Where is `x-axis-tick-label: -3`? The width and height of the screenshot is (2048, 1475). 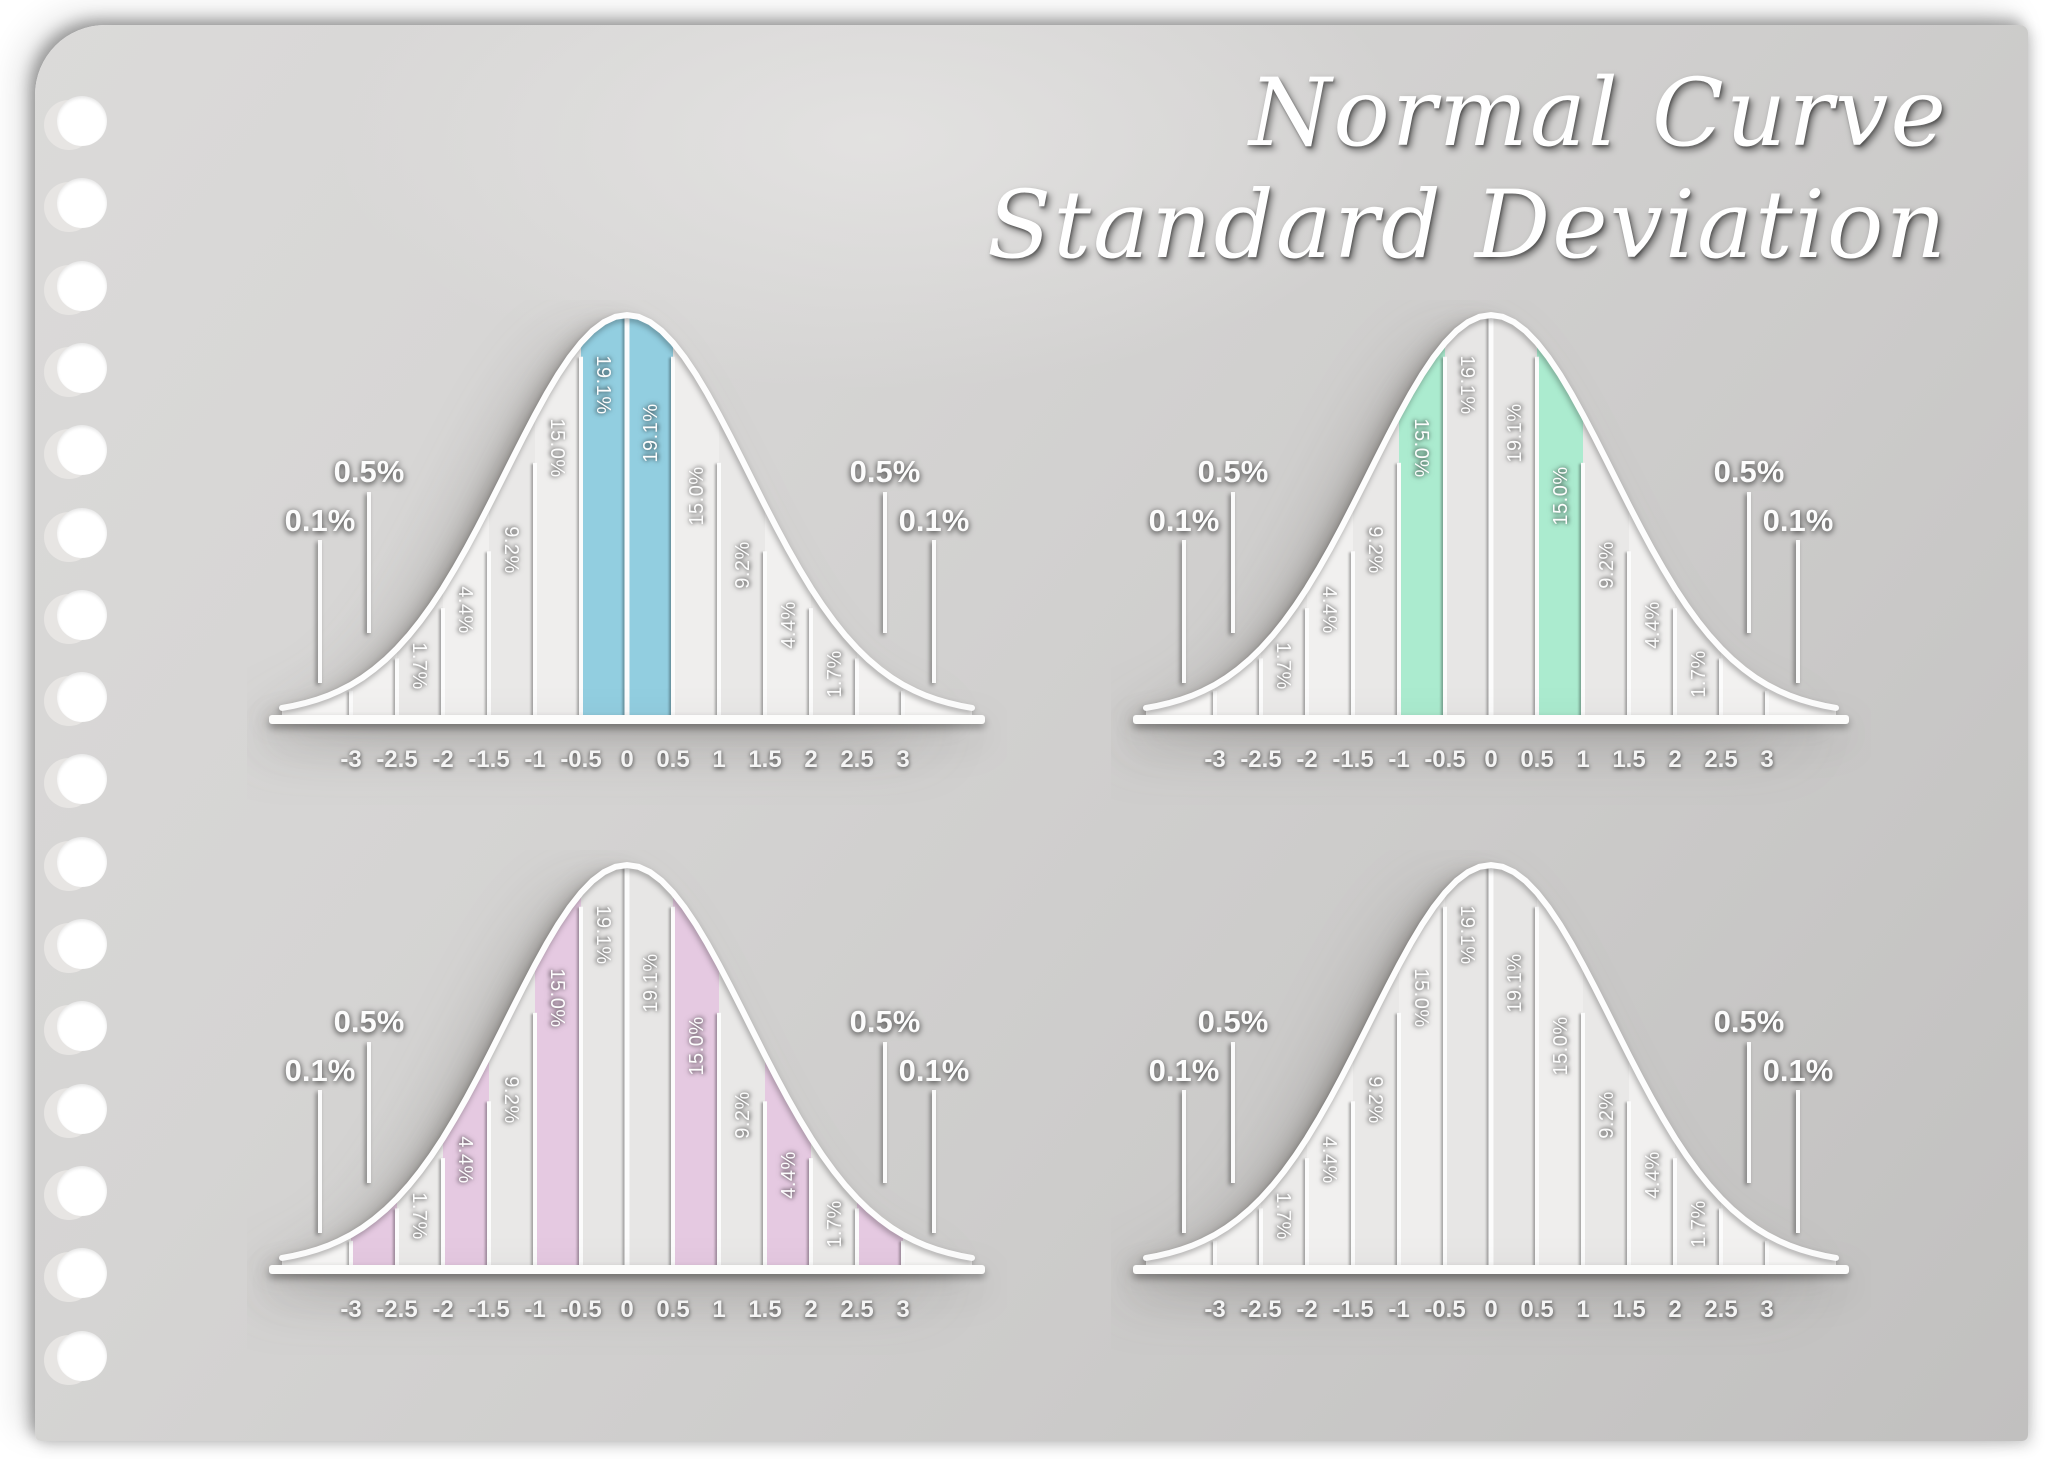
x-axis-tick-label: -3 is located at coordinates (350, 759).